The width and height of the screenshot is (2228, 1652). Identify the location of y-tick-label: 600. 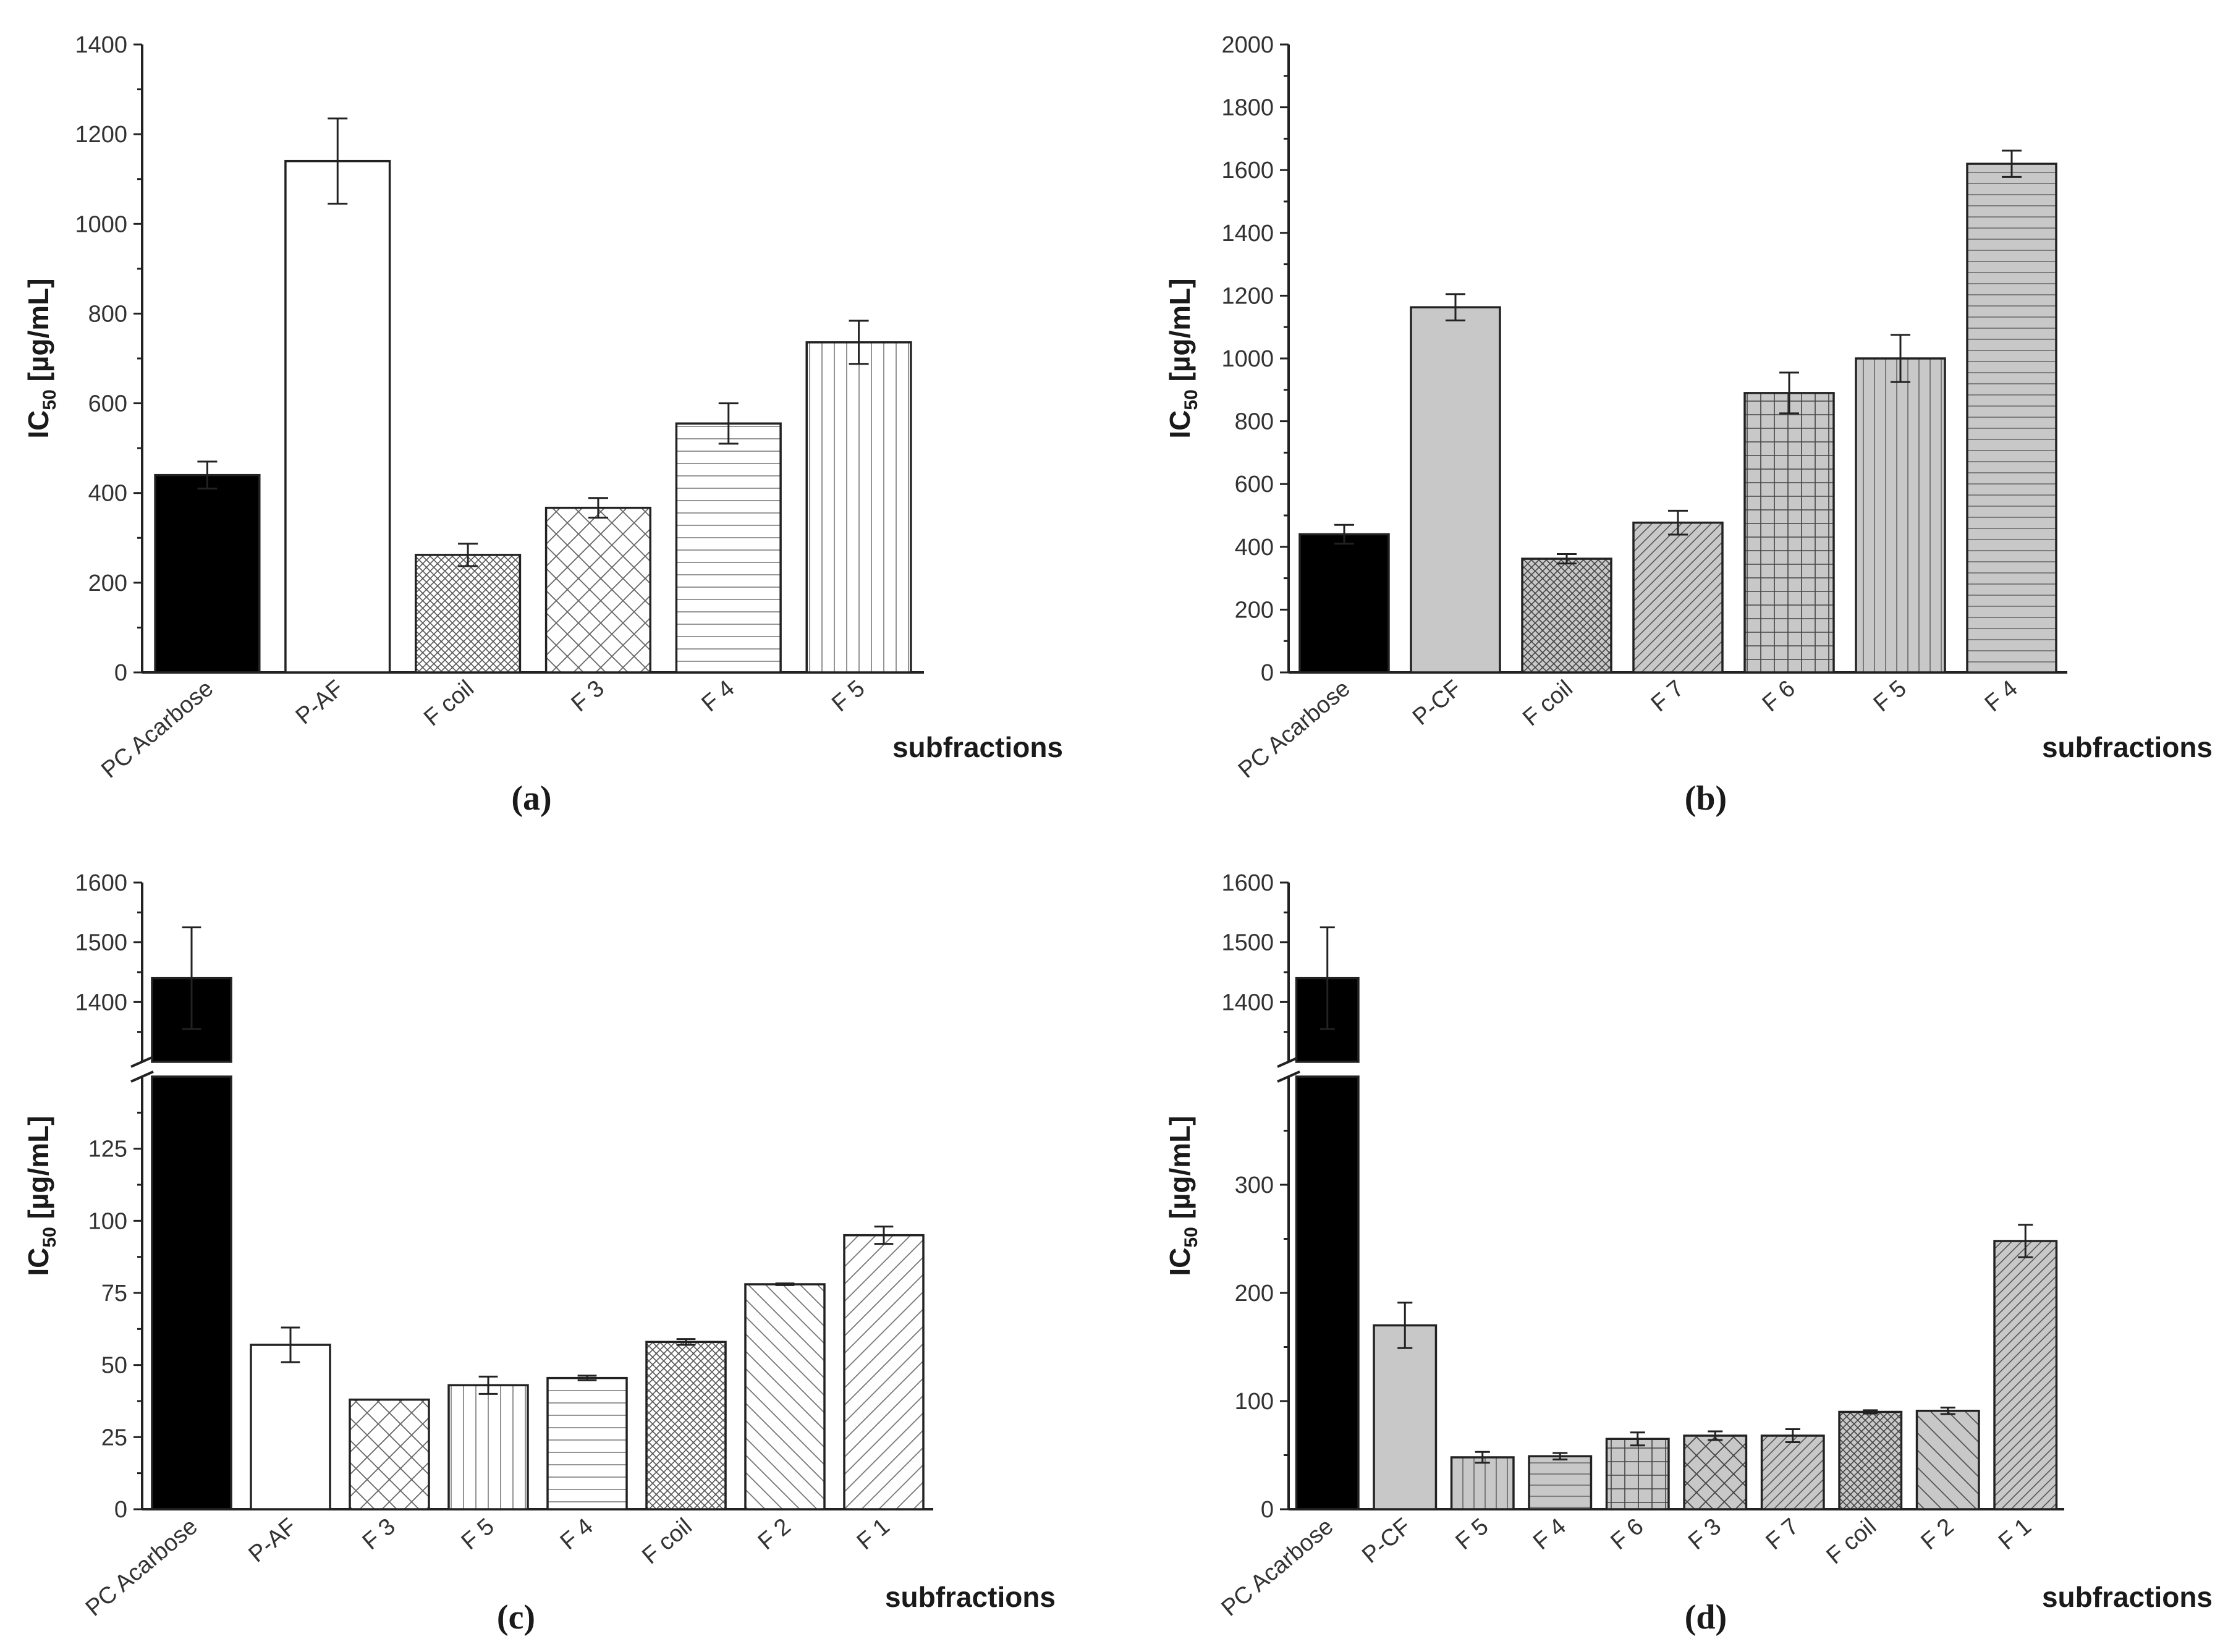
(107, 404).